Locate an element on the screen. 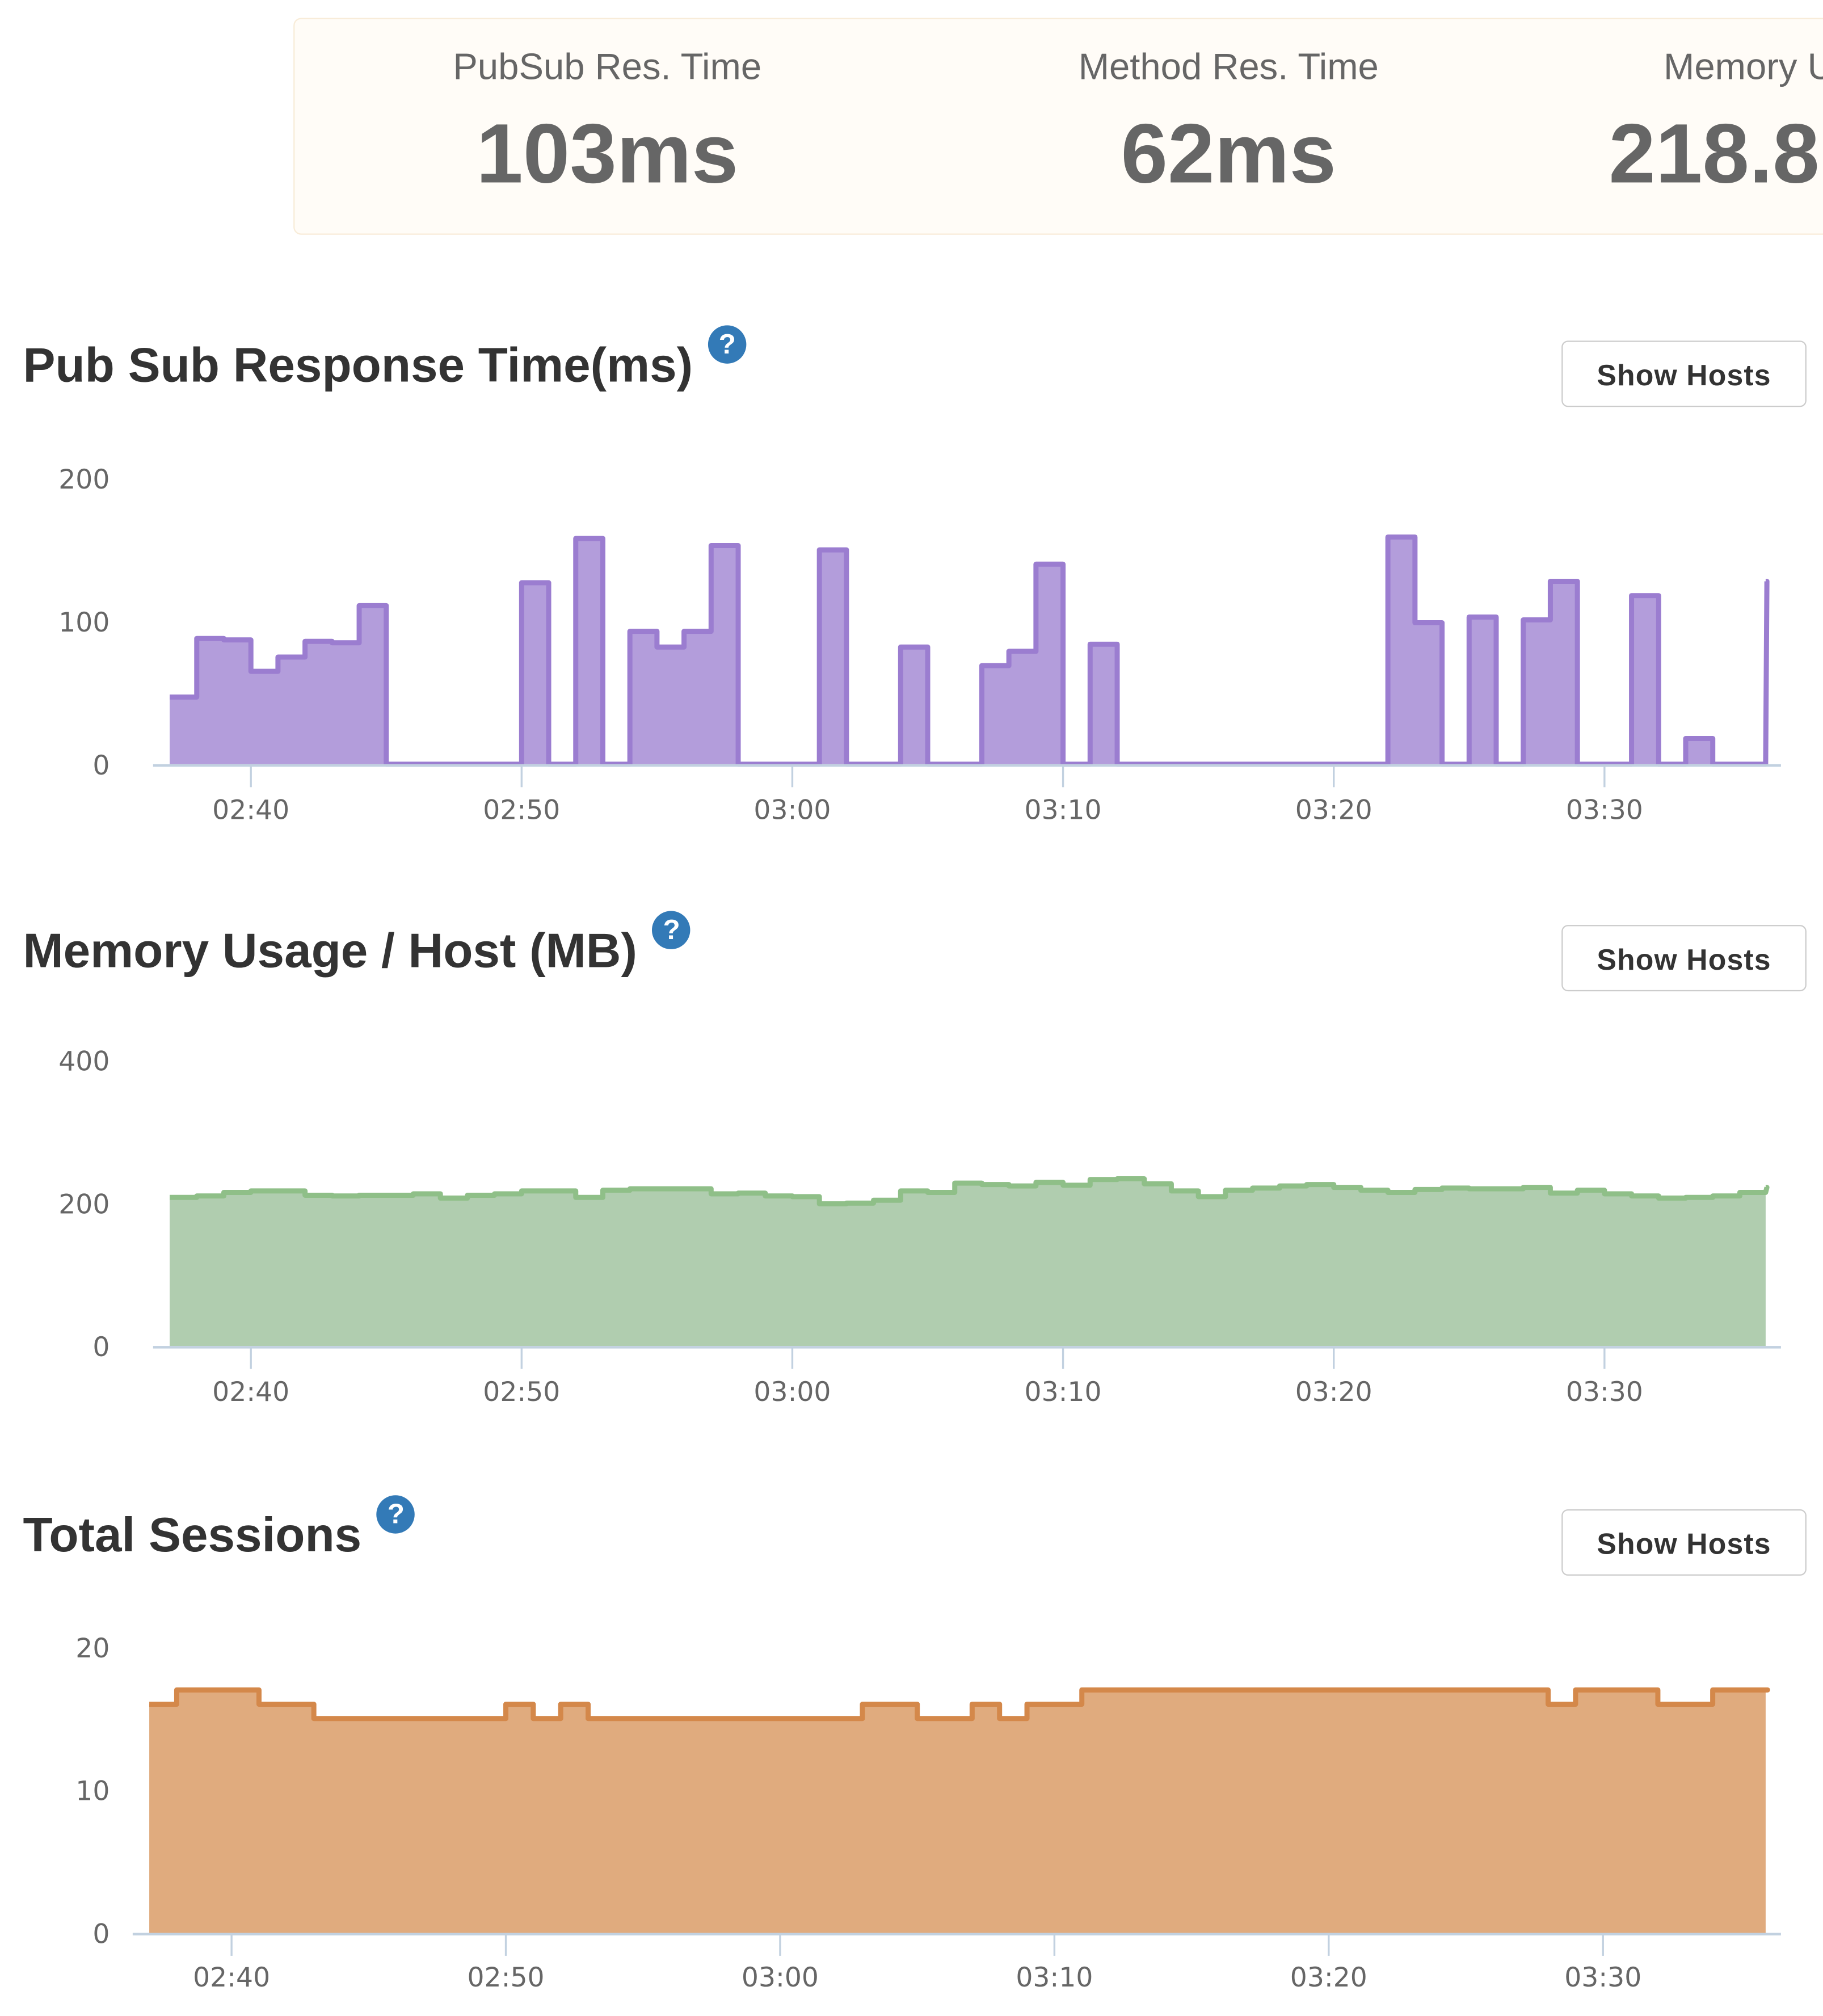  panel-title-text: Pub Sub Response Time(ms) is located at coordinates (358, 366).